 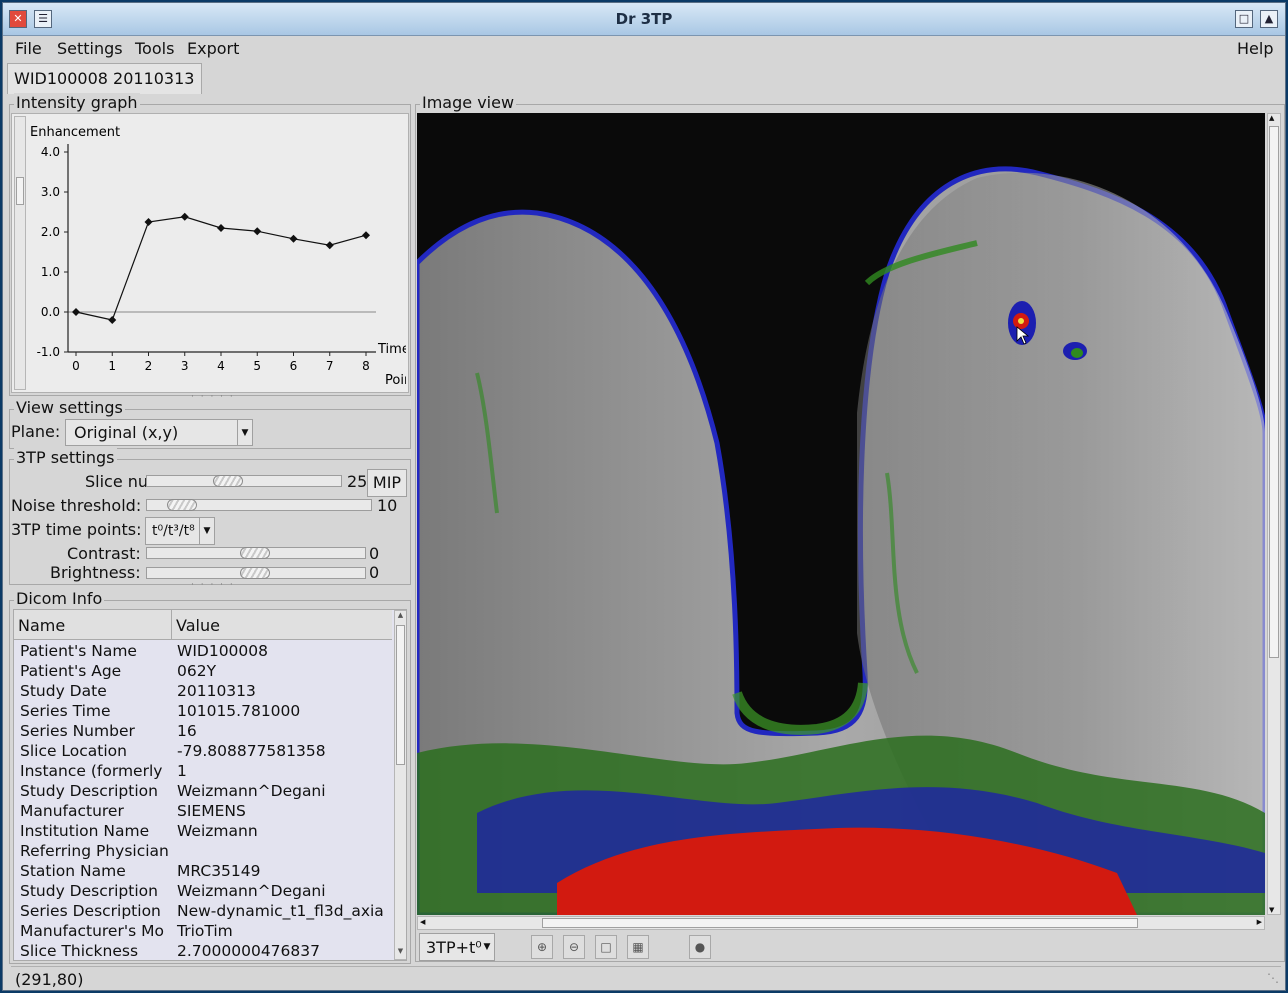 I want to click on dicom-info-group: Dicom Info, so click(x=210, y=776).